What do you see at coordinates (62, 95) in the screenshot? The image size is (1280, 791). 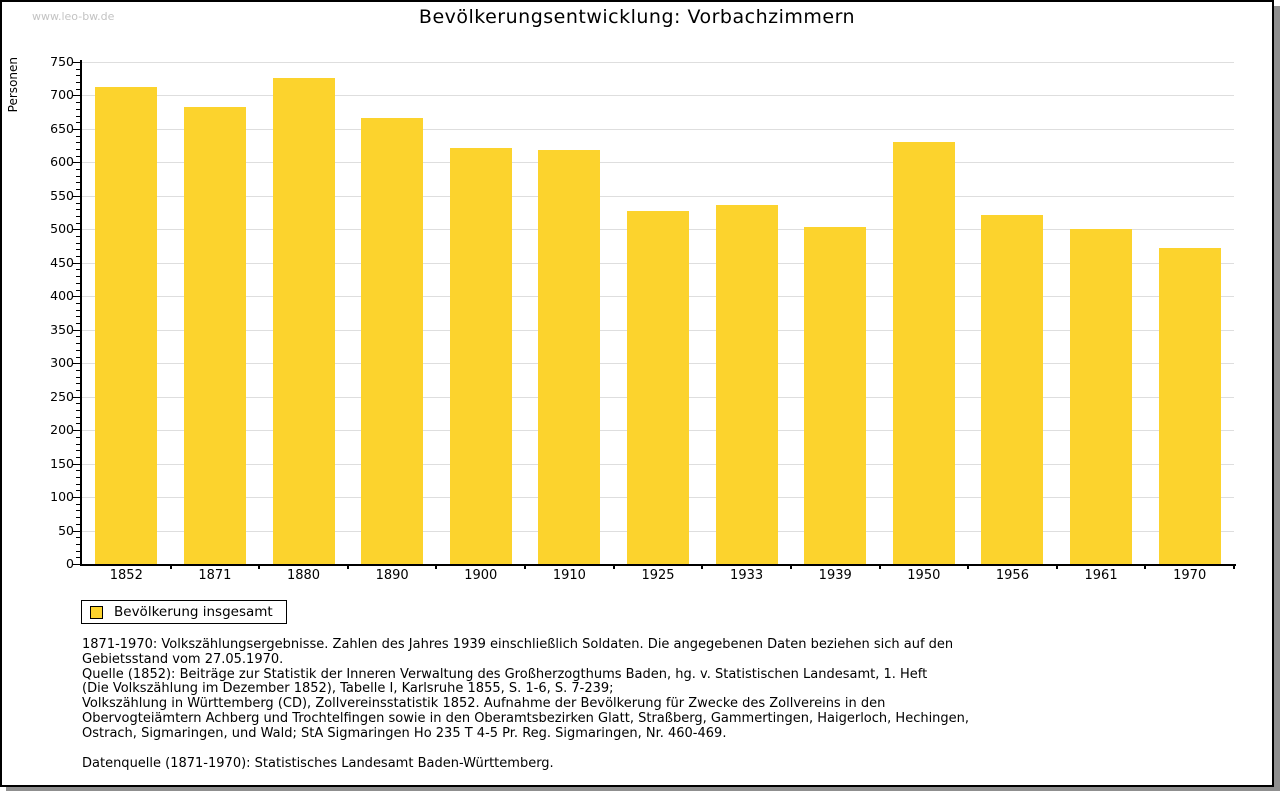 I see `y-tick-label: 700` at bounding box center [62, 95].